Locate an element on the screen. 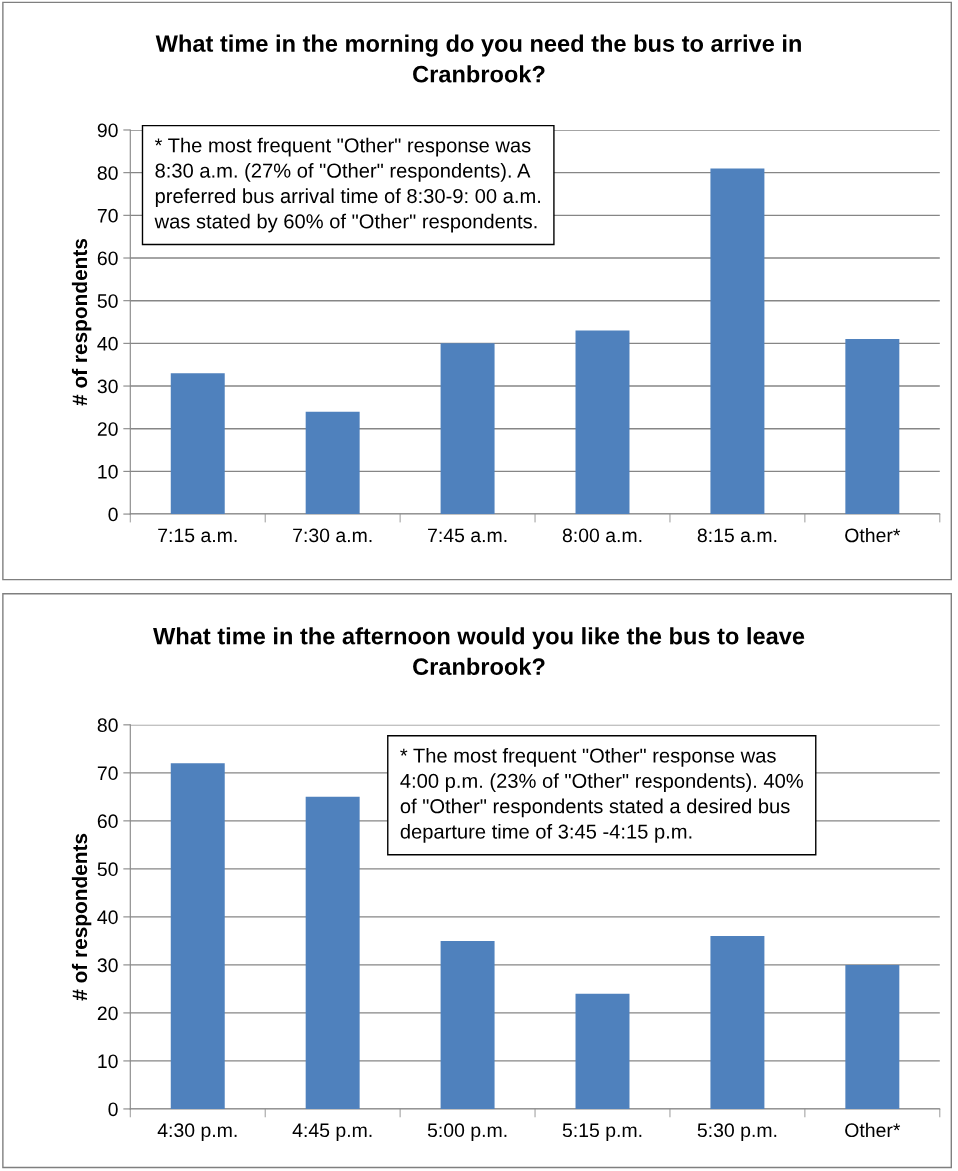  annotation: * The most frequent "Other" response was 8:30 a.m. (27% of "Other" respondents). A preferred bus arrival time of 8:30-9: 00 a.m. was stated by 60% of "Other" respondents. is located at coordinates (347, 185).